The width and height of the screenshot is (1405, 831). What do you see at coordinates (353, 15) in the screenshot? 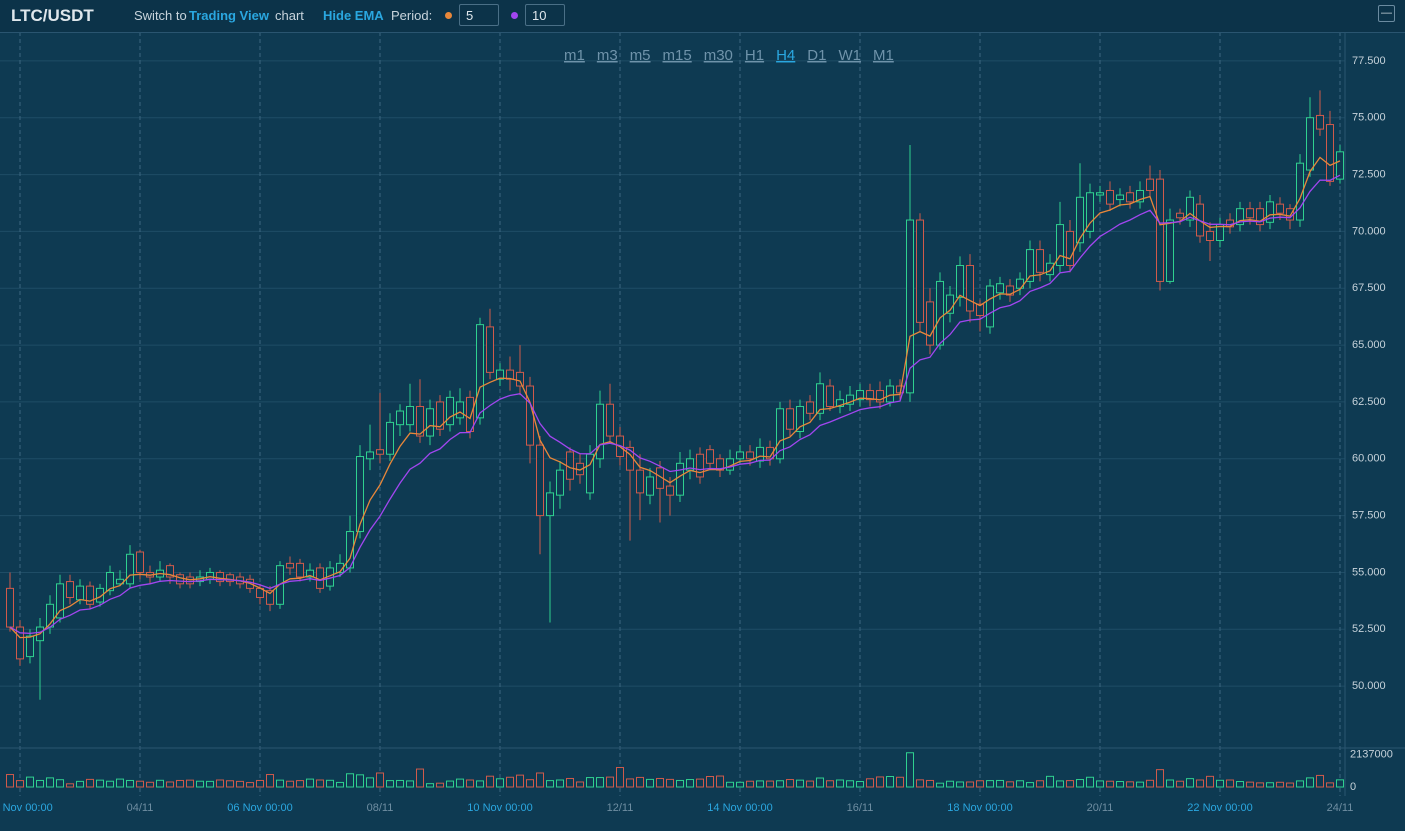
I see `hide-ema: Hide EMA` at bounding box center [353, 15].